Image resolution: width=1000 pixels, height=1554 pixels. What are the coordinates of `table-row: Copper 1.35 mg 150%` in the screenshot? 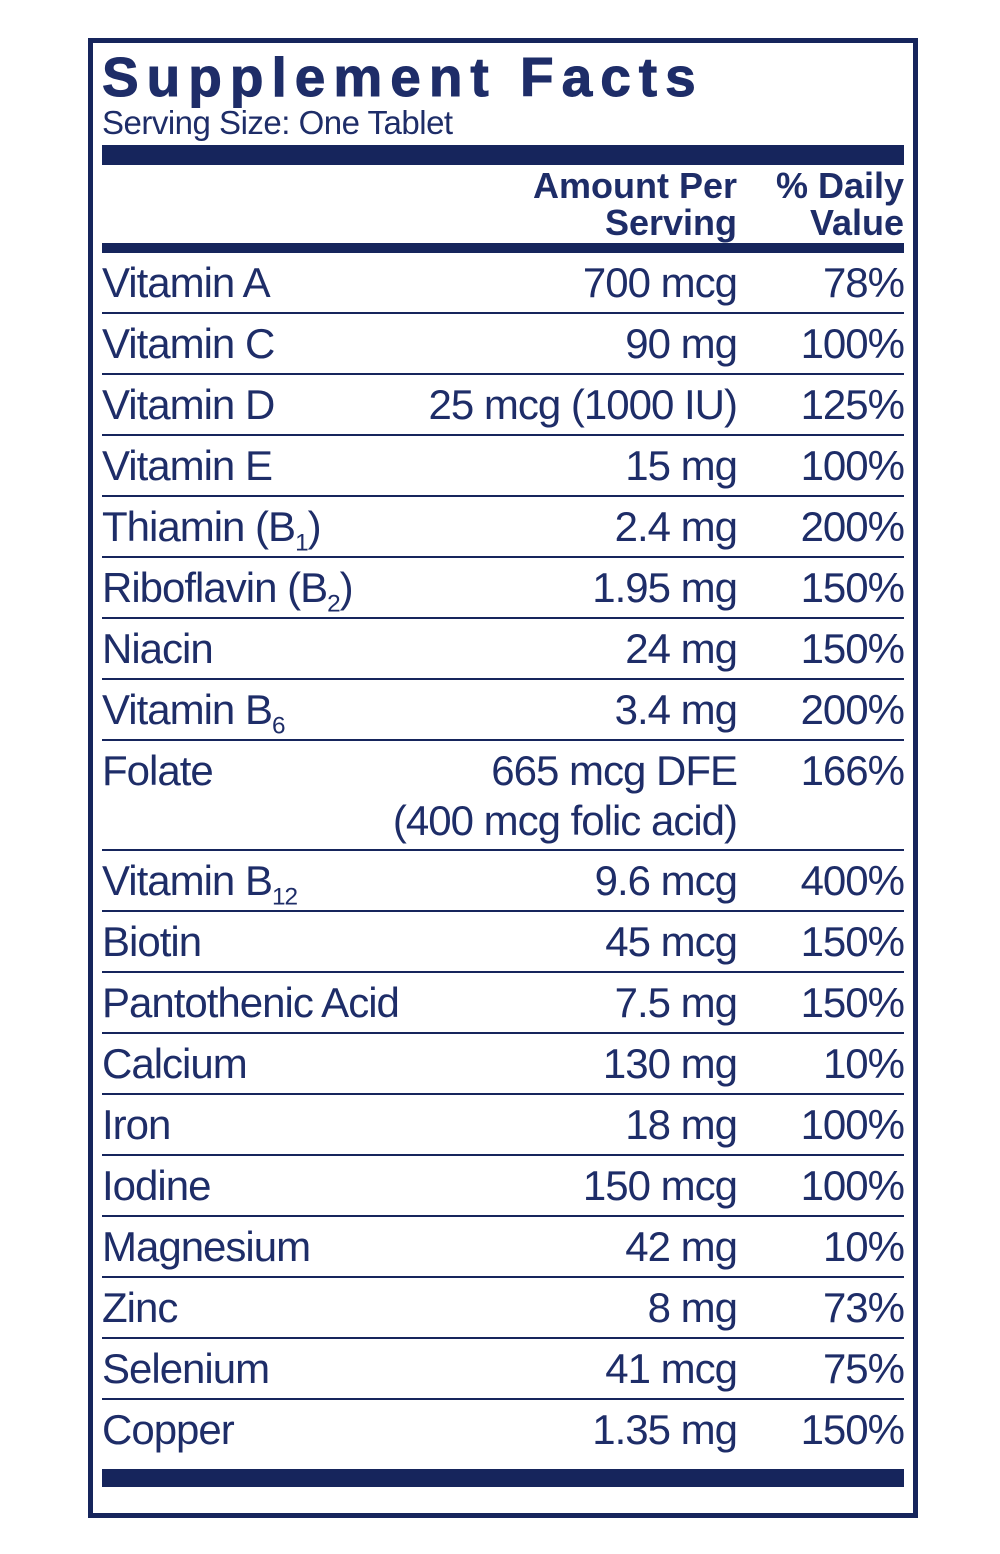 It's located at (503, 1430).